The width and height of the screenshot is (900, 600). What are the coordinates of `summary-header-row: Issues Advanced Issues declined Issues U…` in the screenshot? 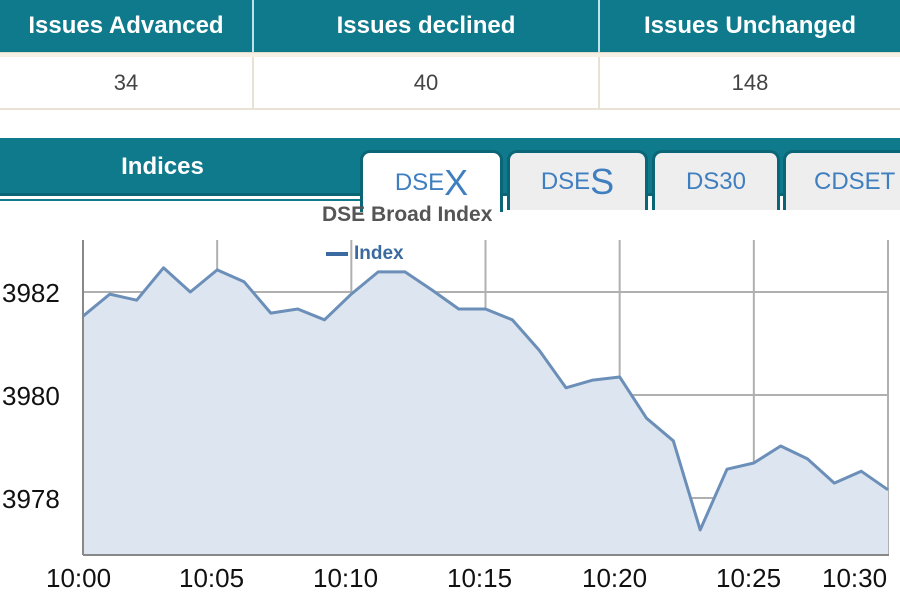 It's located at (450, 26).